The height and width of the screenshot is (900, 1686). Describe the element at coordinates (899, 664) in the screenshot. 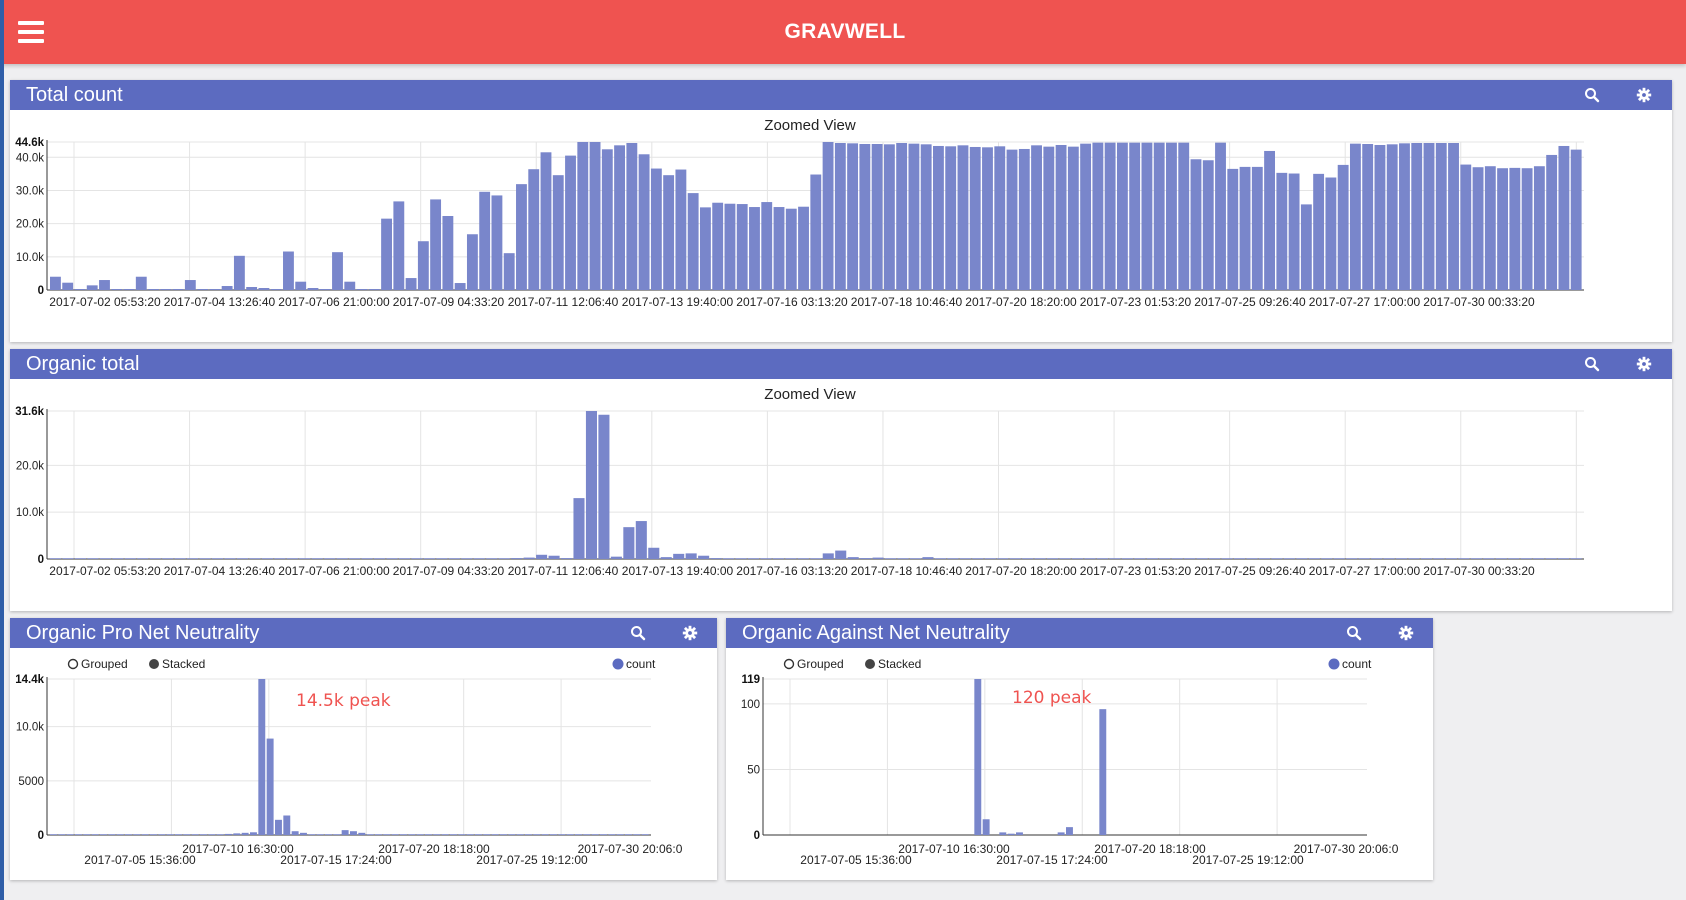

I see `legend-stacked-label: Stacked` at that location.